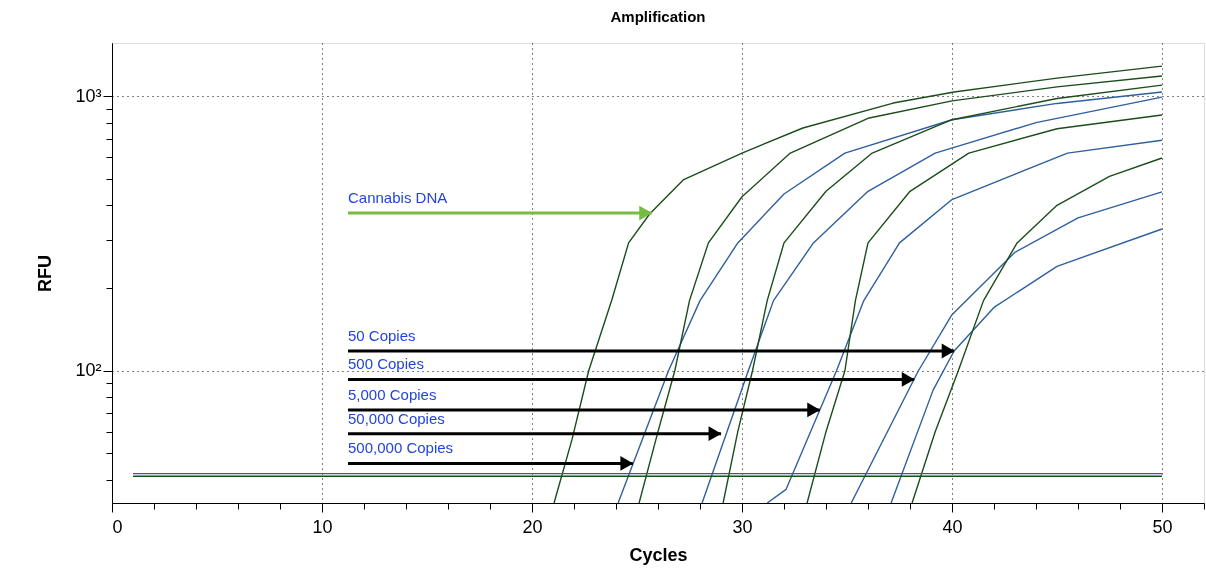 The image size is (1206, 580). I want to click on y-axis-title: RFU, so click(45, 273).